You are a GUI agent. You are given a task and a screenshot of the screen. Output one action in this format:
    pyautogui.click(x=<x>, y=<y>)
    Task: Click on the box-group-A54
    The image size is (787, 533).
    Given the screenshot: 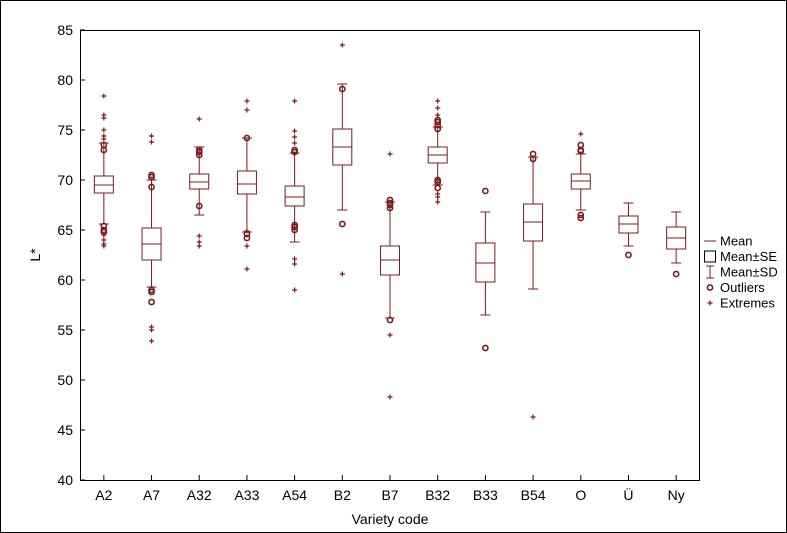 What is the action you would take?
    pyautogui.click(x=294, y=195)
    